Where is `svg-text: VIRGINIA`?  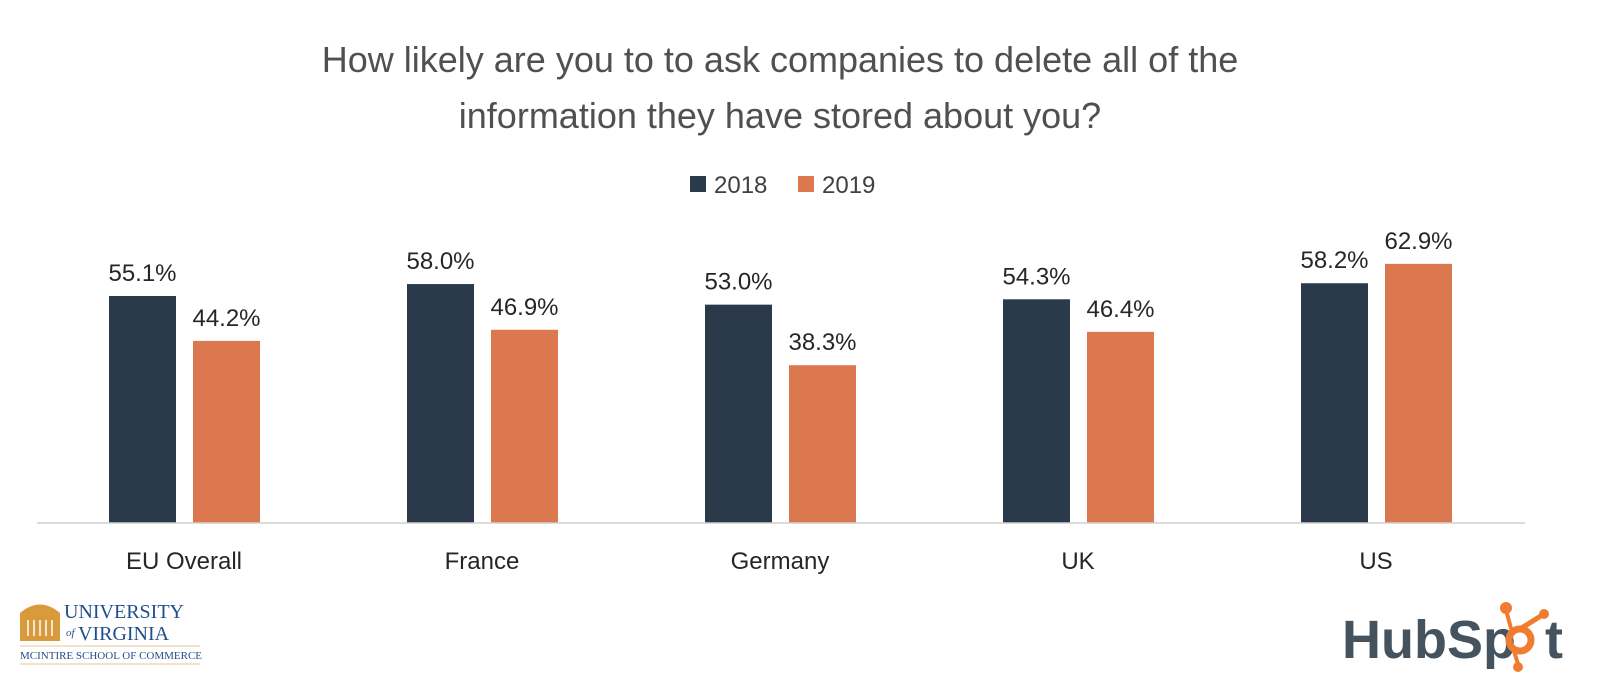
svg-text: VIRGINIA is located at coordinates (124, 634).